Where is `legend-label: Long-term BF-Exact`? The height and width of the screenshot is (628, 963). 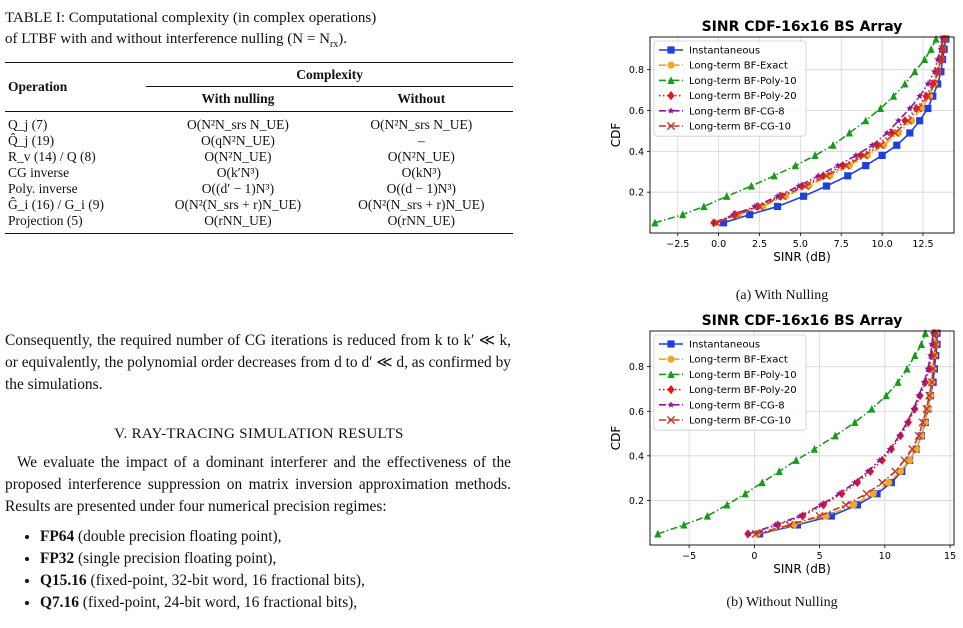
legend-label: Long-term BF-Exact is located at coordinates (738, 360).